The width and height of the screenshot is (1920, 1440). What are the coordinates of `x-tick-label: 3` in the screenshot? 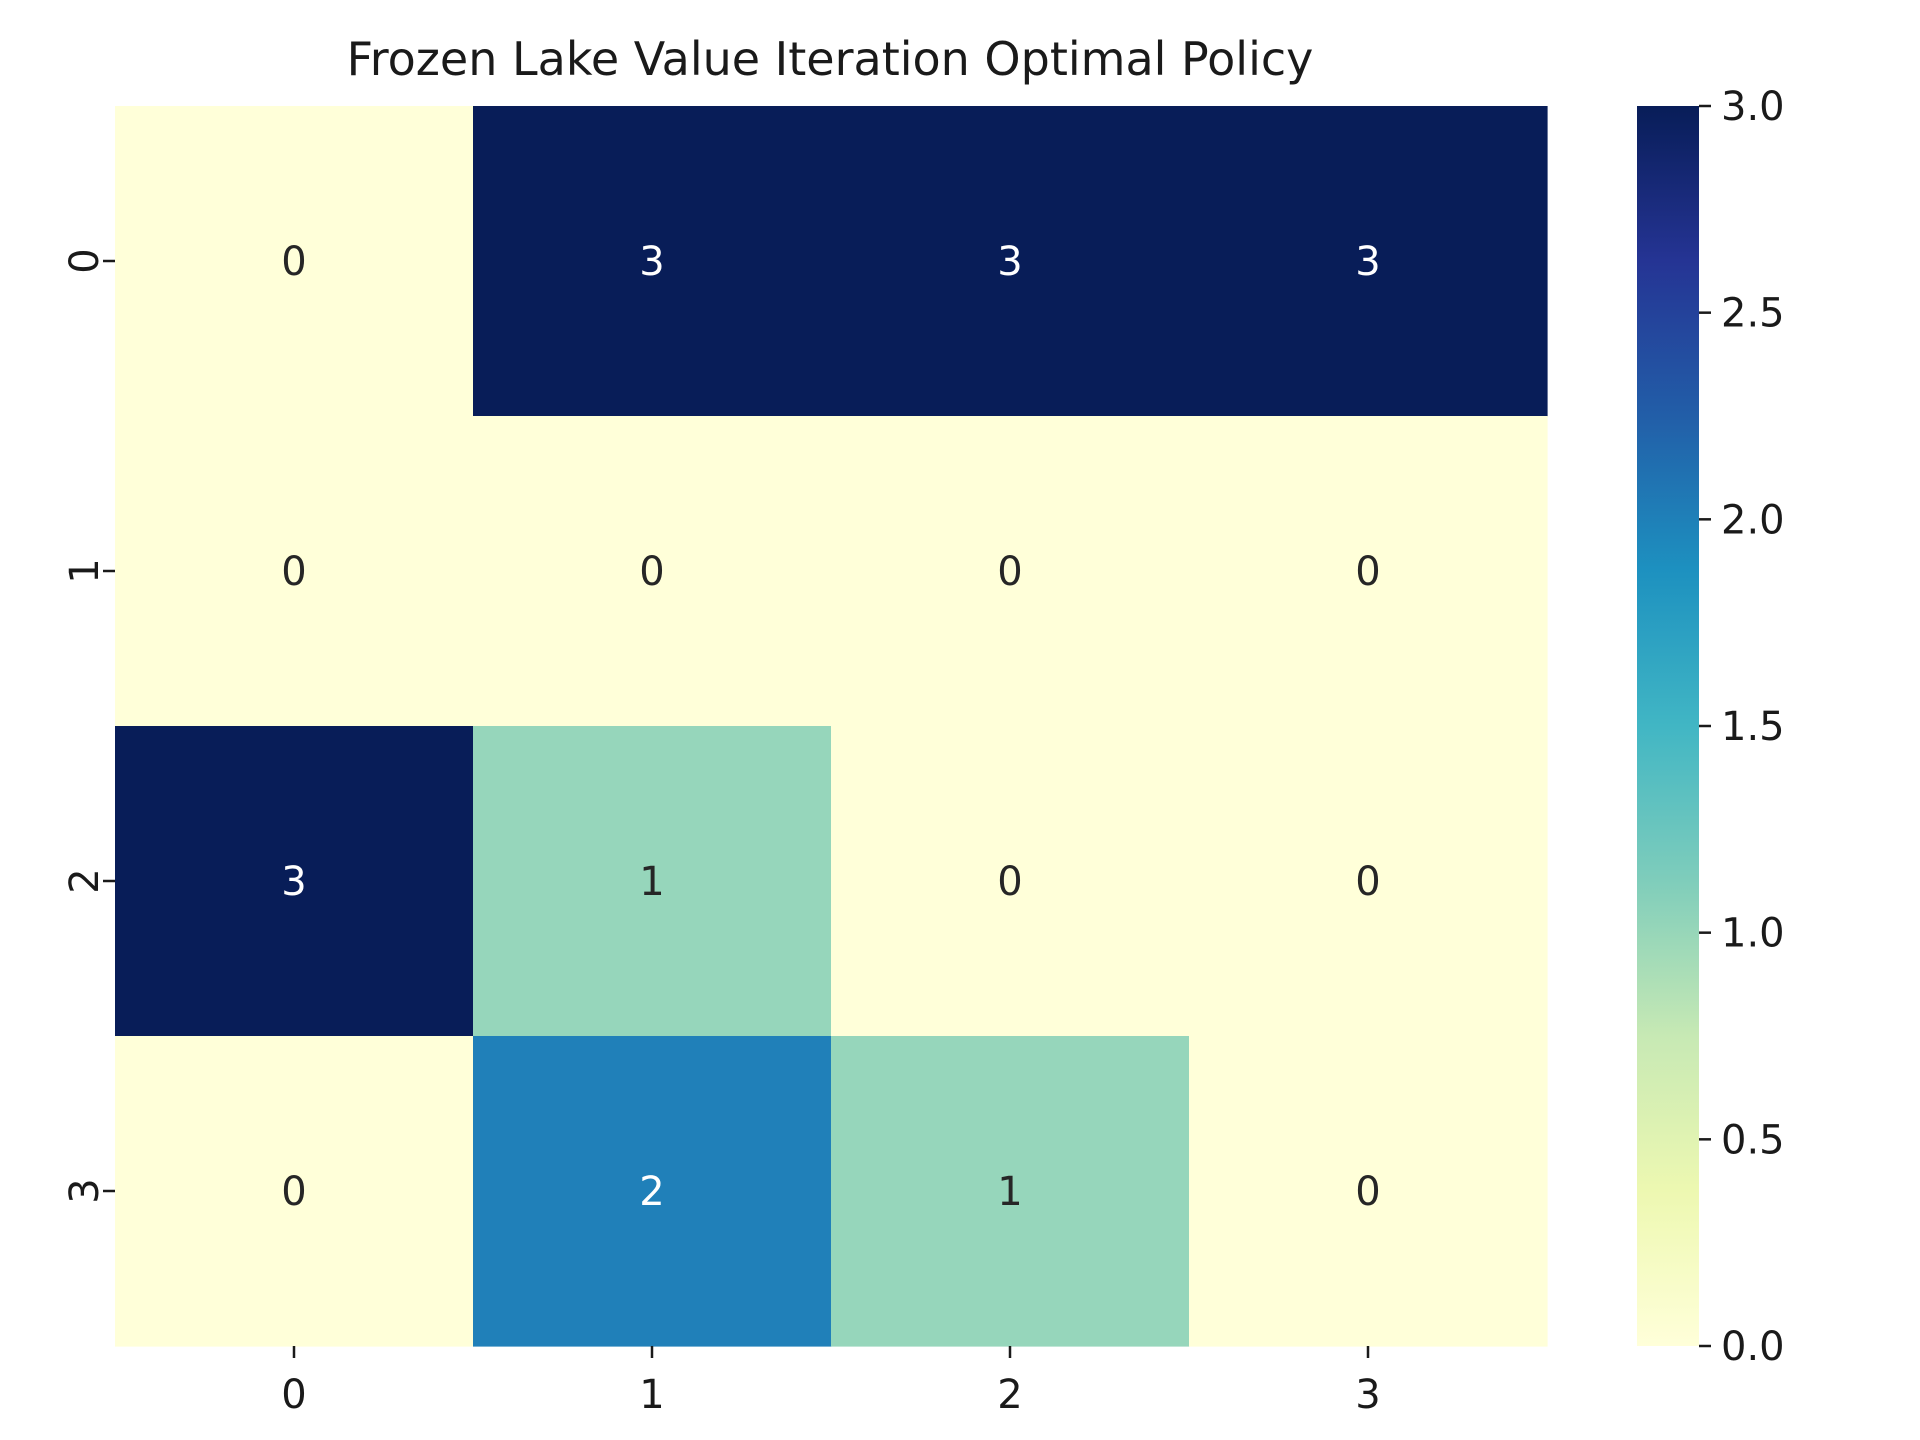 It's located at (1367, 1395).